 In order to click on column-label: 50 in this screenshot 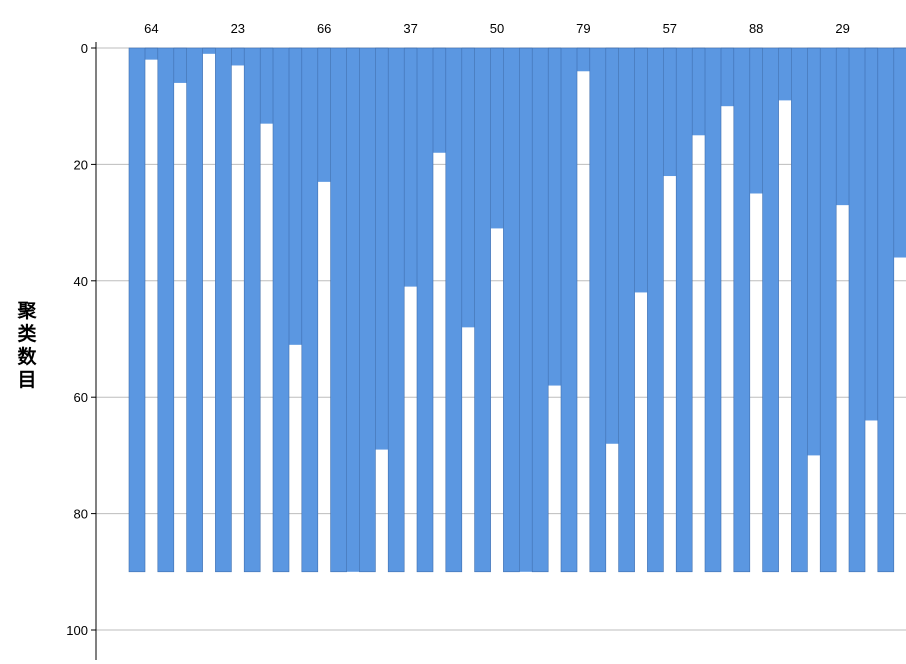, I will do `click(497, 28)`.